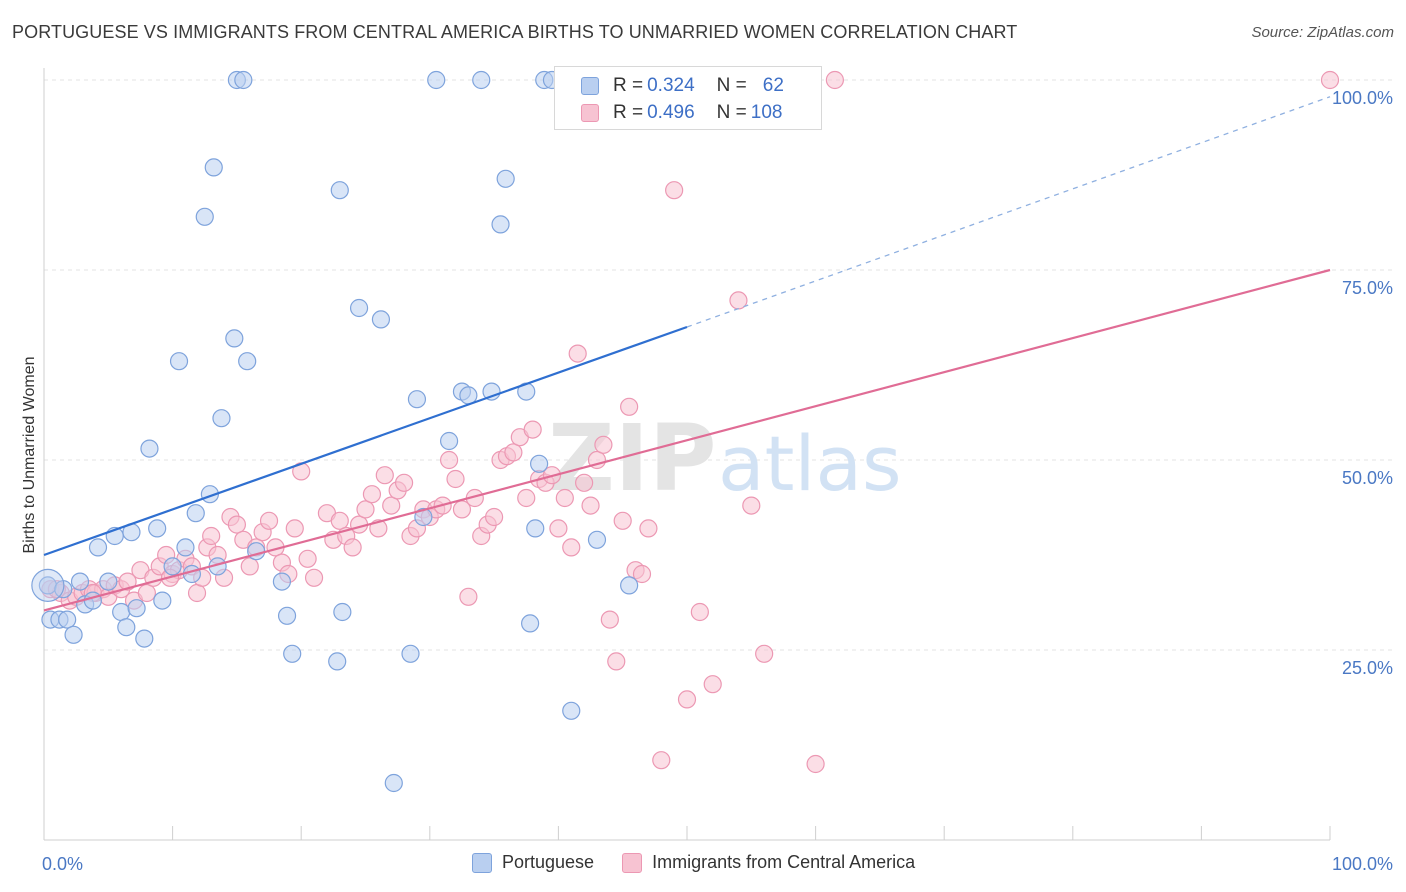 The width and height of the screenshot is (1406, 892). What do you see at coordinates (731, 112) in the screenshot?
I see `legend-n-label: N =` at bounding box center [731, 112].